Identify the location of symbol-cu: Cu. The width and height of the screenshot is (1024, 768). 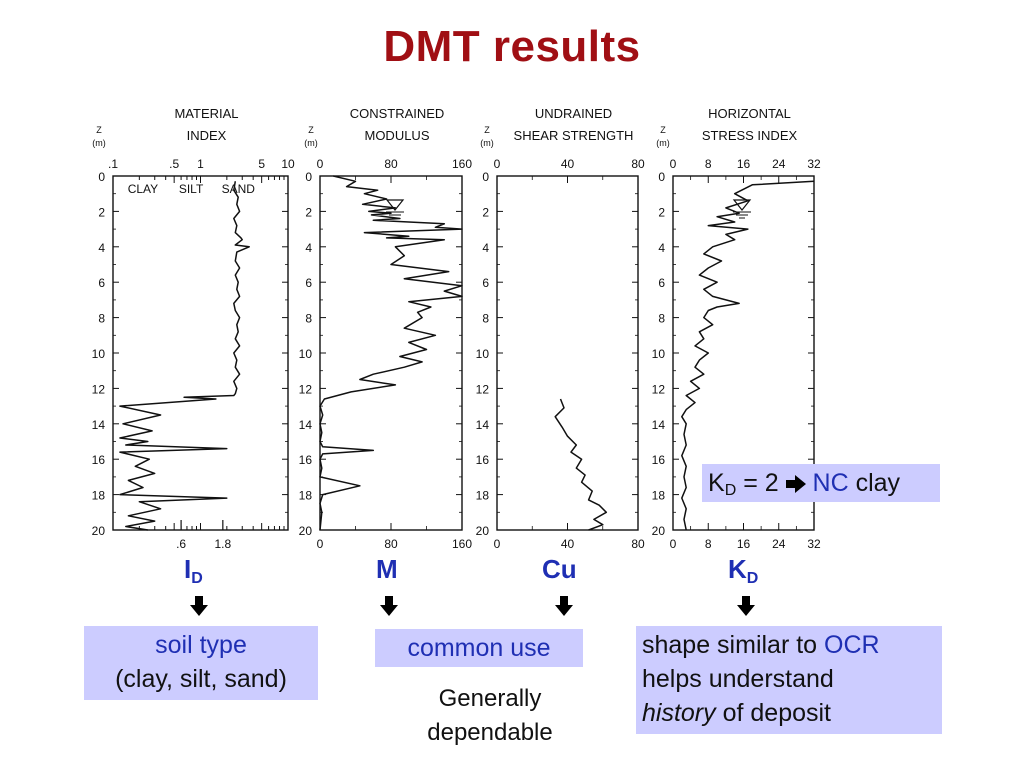
(559, 569).